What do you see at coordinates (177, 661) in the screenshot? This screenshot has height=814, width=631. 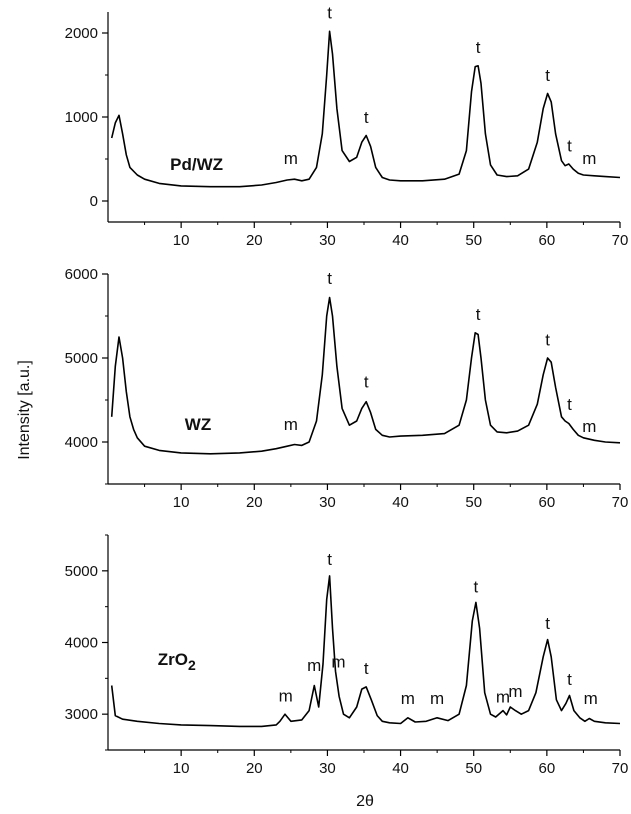 I see `sample-label: ZrO2` at bounding box center [177, 661].